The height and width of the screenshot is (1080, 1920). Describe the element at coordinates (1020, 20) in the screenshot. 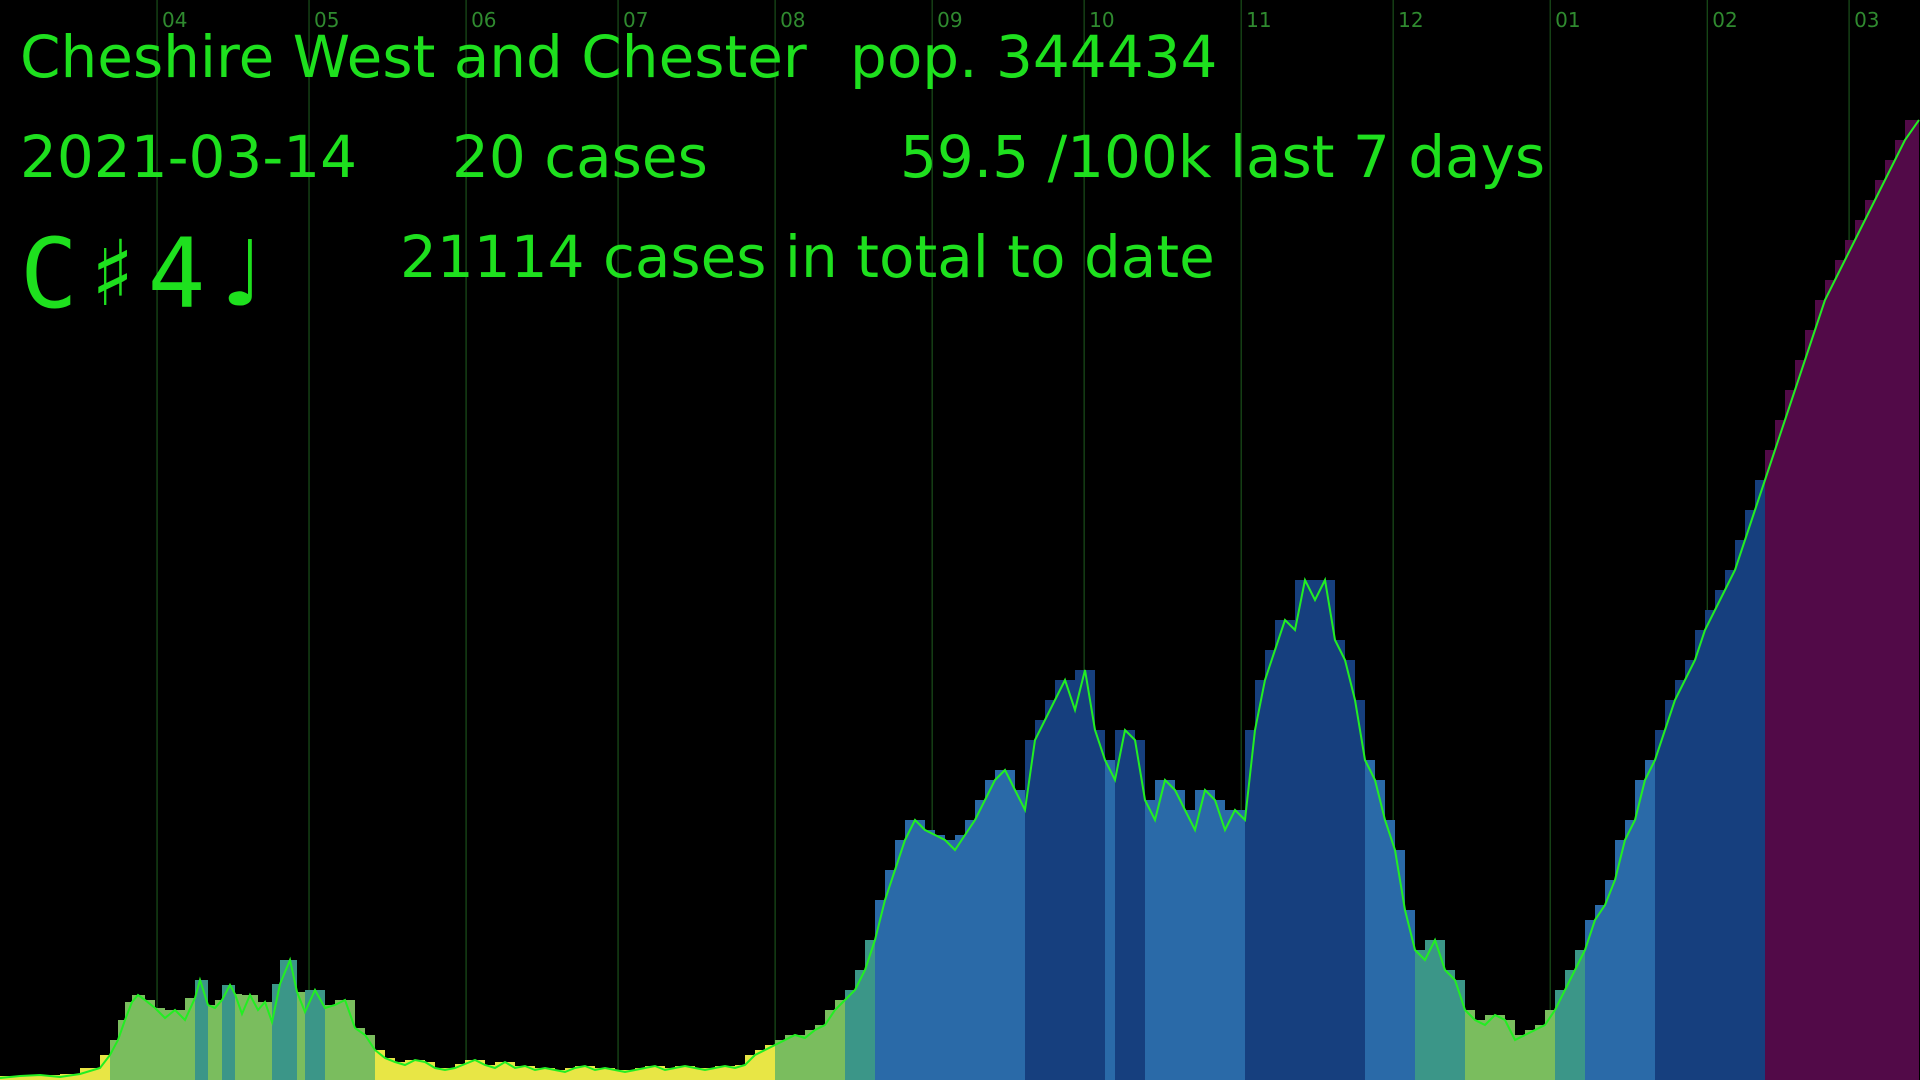

I see `month-tick-labels: 04 05 06 07 08 09 10 11 12 01 02 03` at that location.